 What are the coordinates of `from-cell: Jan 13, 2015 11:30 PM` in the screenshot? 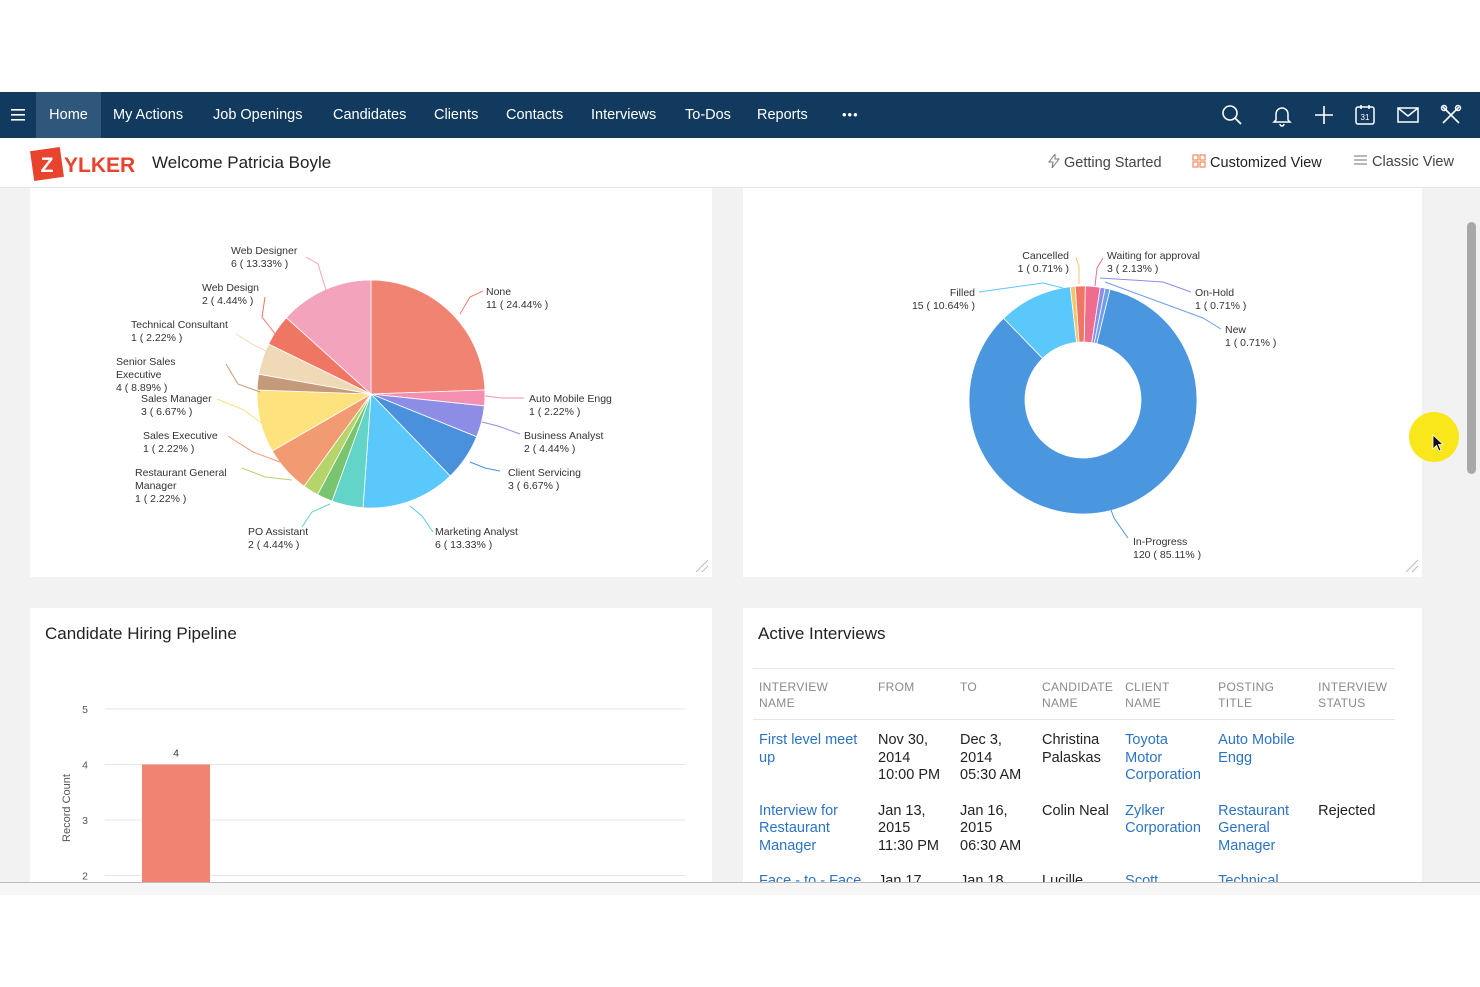 It's located at (908, 828).